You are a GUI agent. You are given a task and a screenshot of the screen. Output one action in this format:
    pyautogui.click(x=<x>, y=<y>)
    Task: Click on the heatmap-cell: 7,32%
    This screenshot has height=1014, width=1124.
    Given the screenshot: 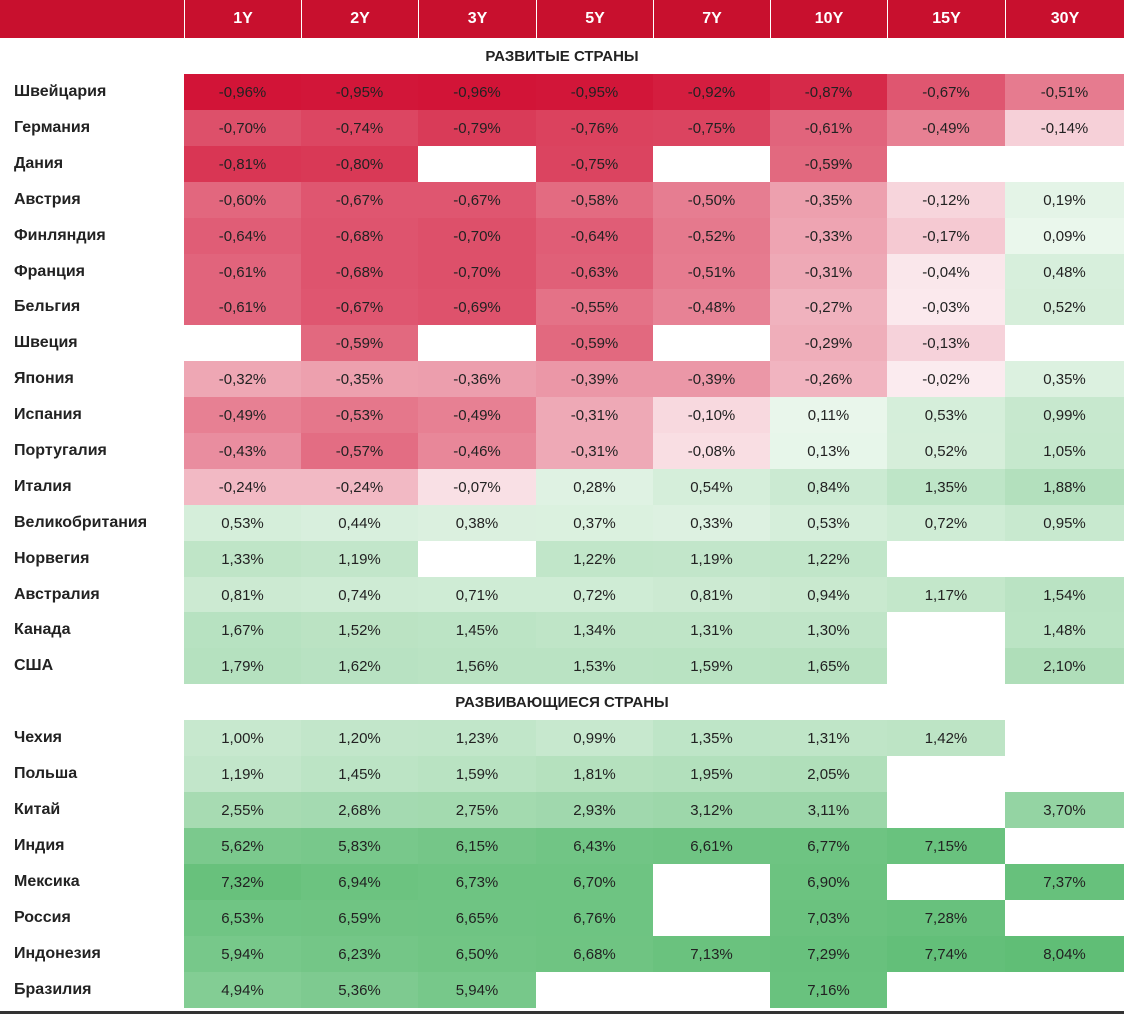 What is the action you would take?
    pyautogui.click(x=242, y=882)
    